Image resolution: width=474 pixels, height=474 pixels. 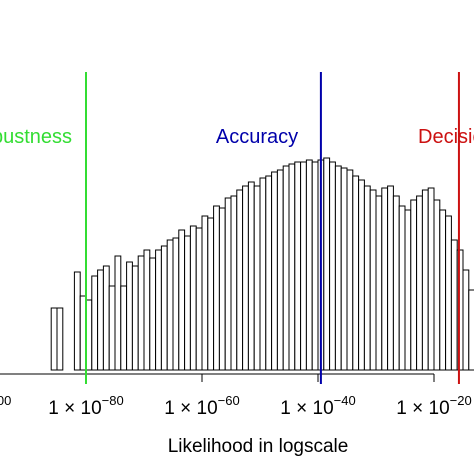 I want to click on x-tick-exp: −100, so click(x=5, y=400).